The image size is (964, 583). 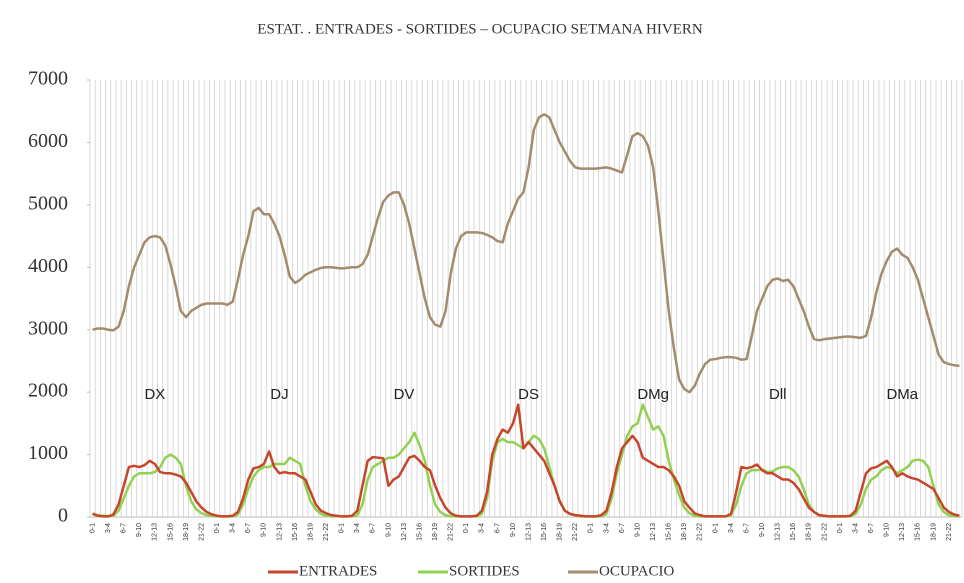 I want to click on day-label: DMg, so click(x=653, y=394).